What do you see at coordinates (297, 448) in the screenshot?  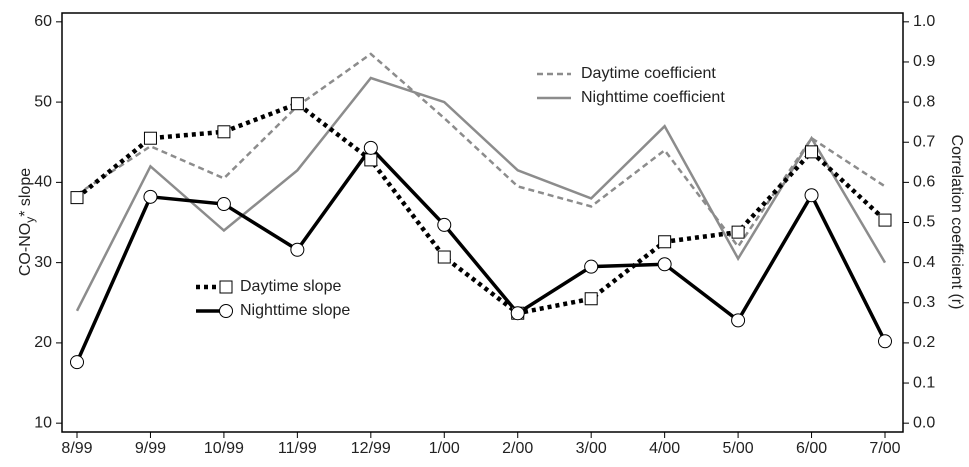 I see `x-tick-label: 11/99` at bounding box center [297, 448].